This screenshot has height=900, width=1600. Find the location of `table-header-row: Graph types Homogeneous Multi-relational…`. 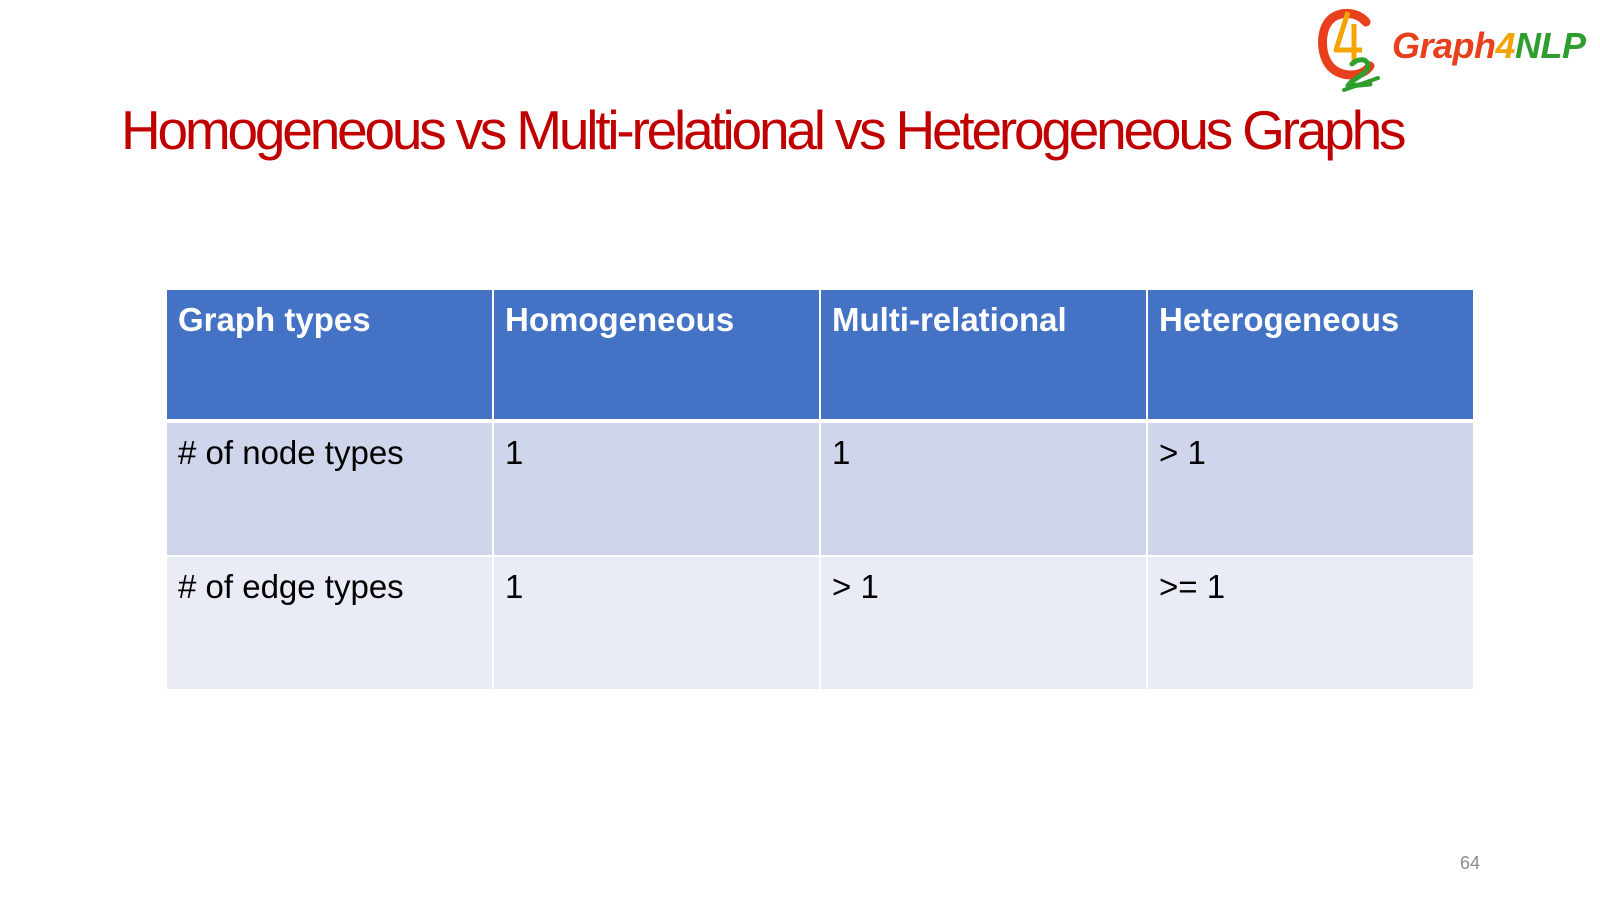

table-header-row: Graph types Homogeneous Multi-relational… is located at coordinates (820, 356).